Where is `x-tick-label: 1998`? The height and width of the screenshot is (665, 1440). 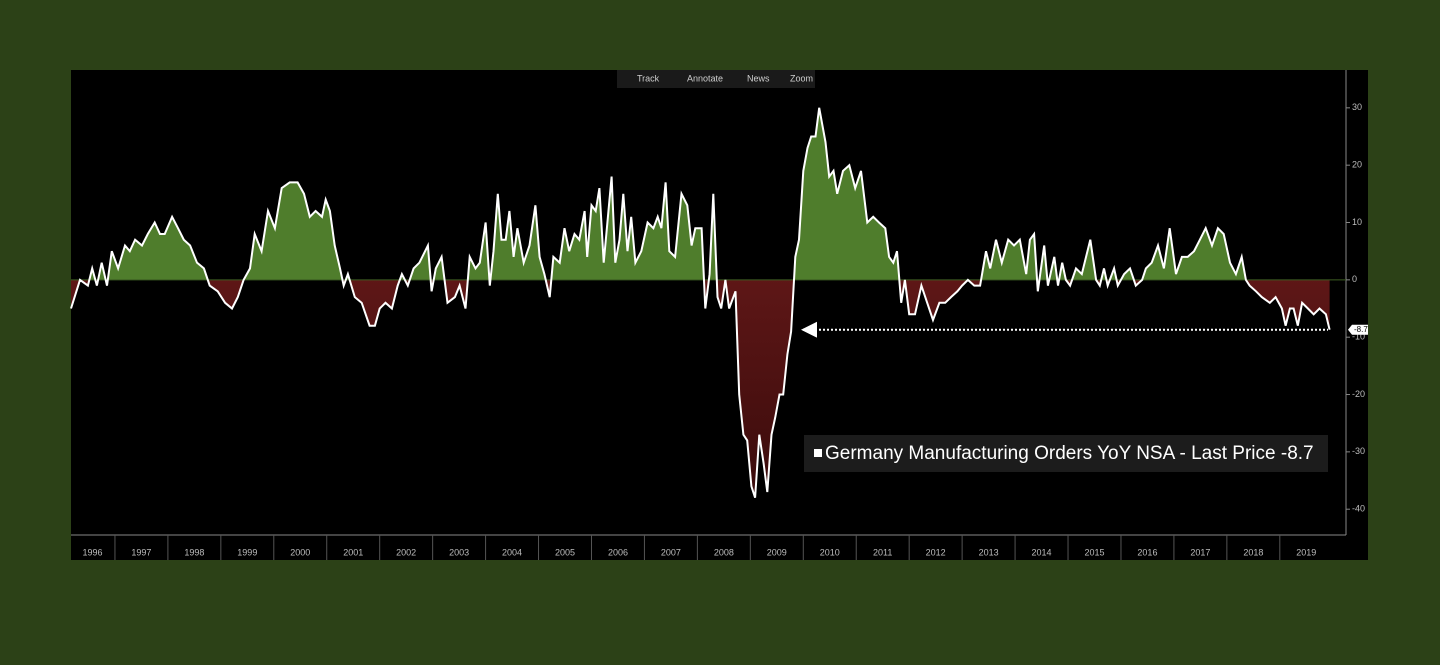
x-tick-label: 1998 is located at coordinates (194, 552).